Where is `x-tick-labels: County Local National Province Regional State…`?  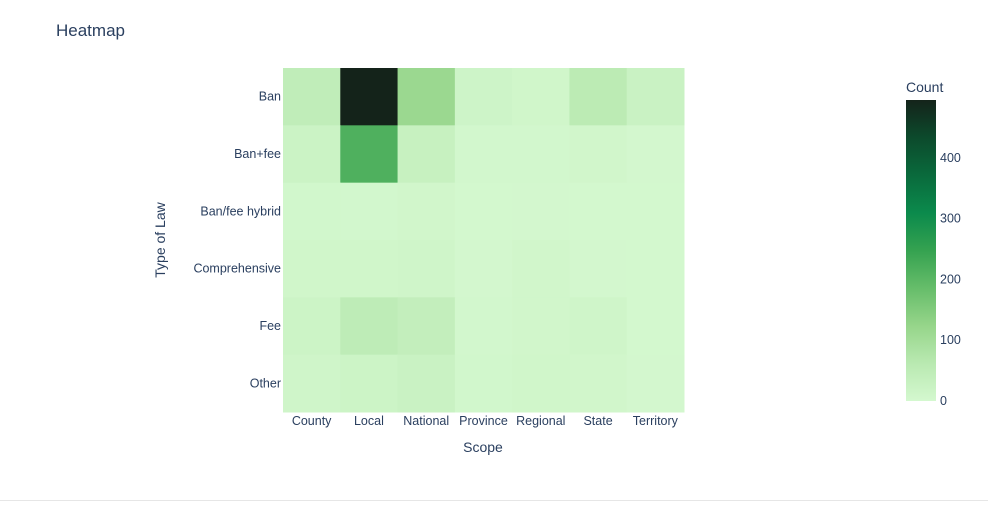
x-tick-labels: County Local National Province Regional State… is located at coordinates (485, 421).